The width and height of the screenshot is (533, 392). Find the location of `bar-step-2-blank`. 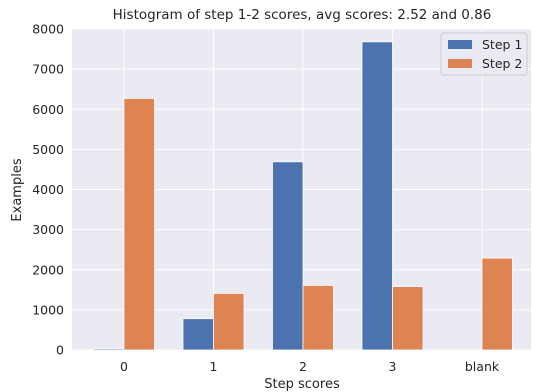

bar-step-2-blank is located at coordinates (497, 304).